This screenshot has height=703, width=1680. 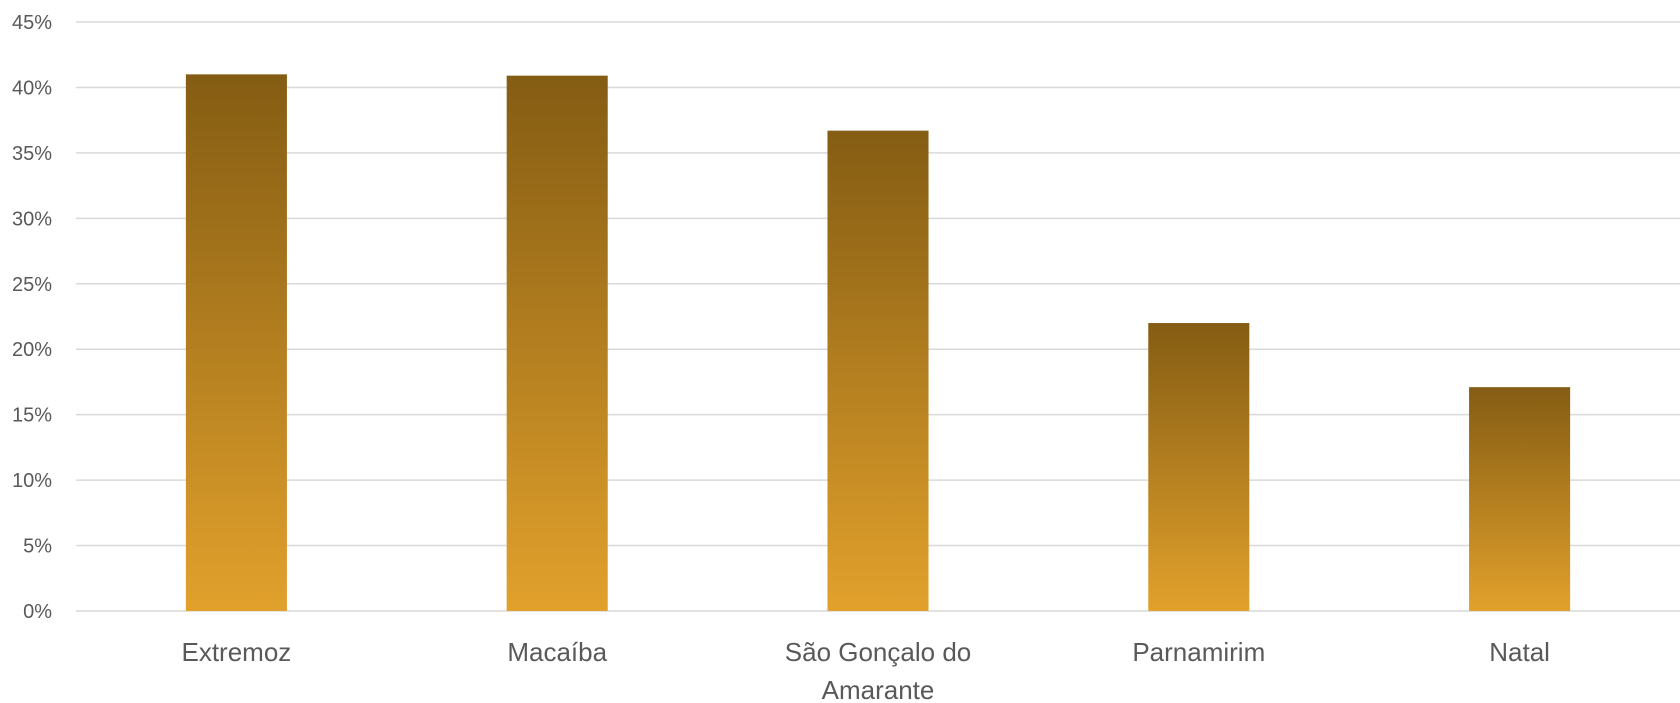 What do you see at coordinates (32, 285) in the screenshot?
I see `y-tick-label: 25%` at bounding box center [32, 285].